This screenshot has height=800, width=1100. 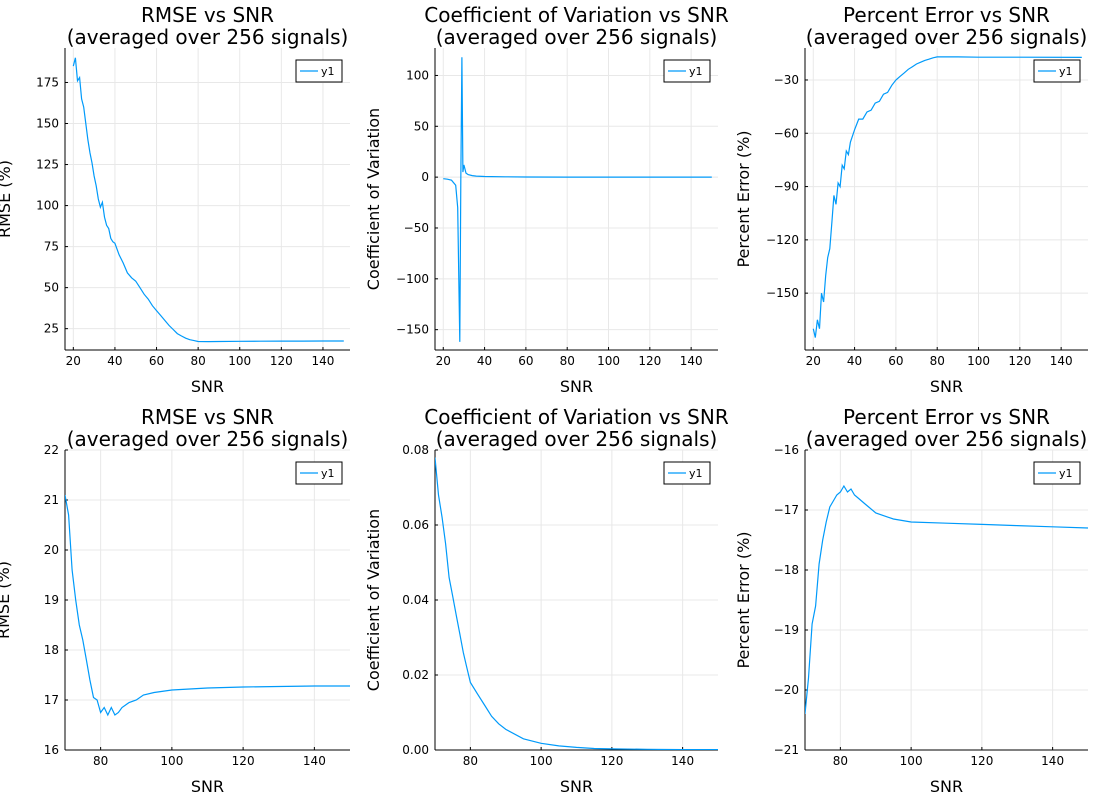 I want to click on y-tick-label: 175, so click(x=47, y=82).